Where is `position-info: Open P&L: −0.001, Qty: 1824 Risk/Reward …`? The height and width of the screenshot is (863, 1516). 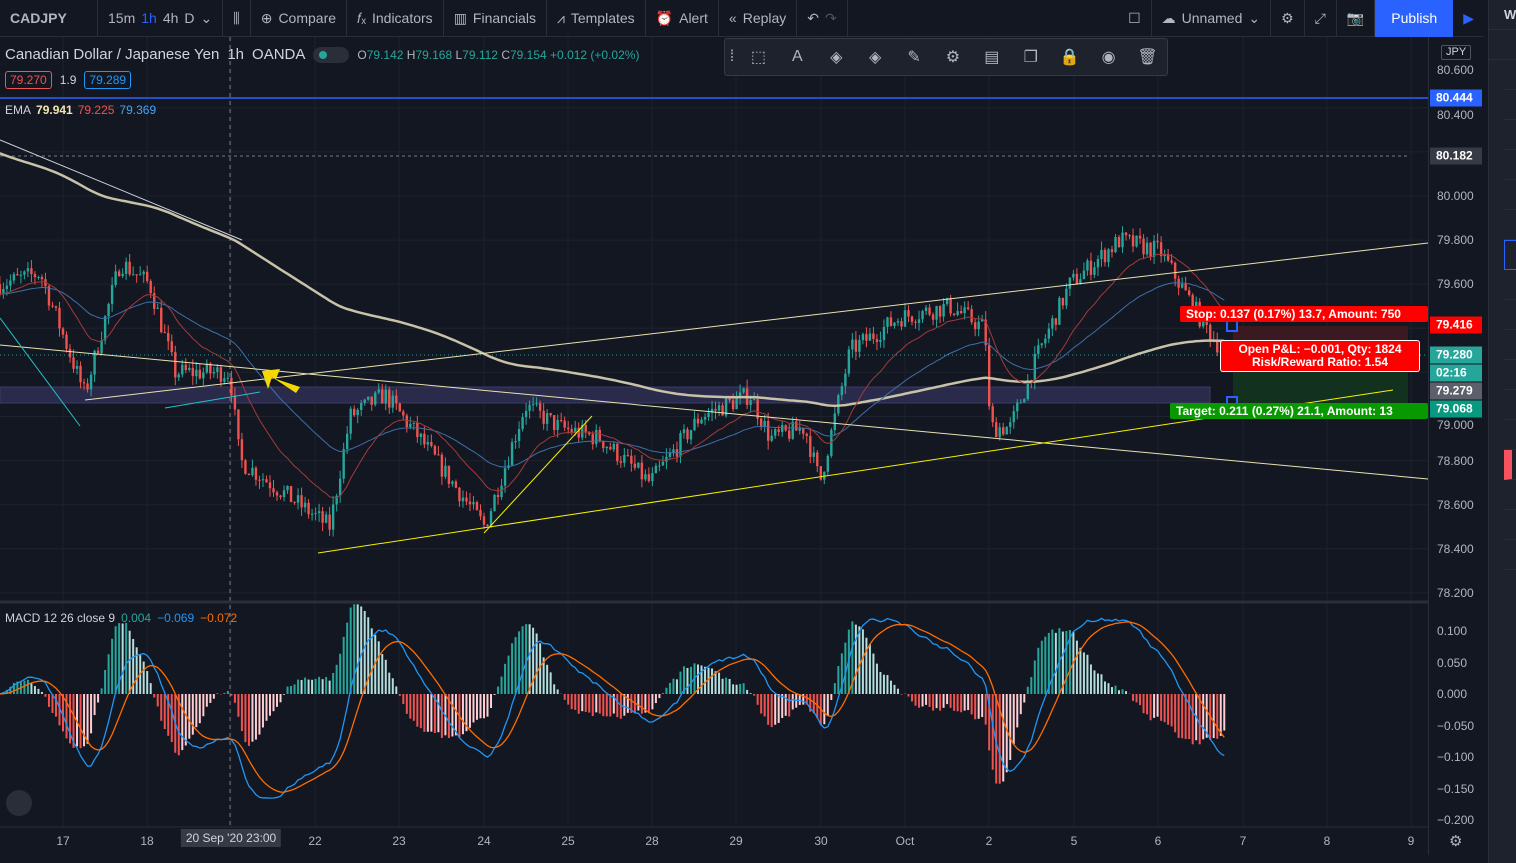 position-info: Open P&L: −0.001, Qty: 1824 Risk/Reward … is located at coordinates (1320, 356).